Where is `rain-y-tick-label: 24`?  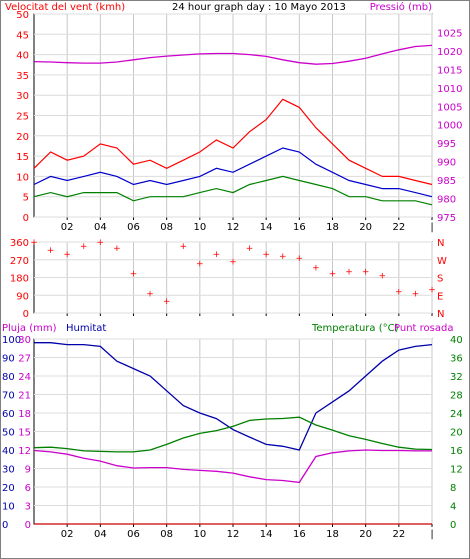
rain-y-tick-label: 24 is located at coordinates (24, 377).